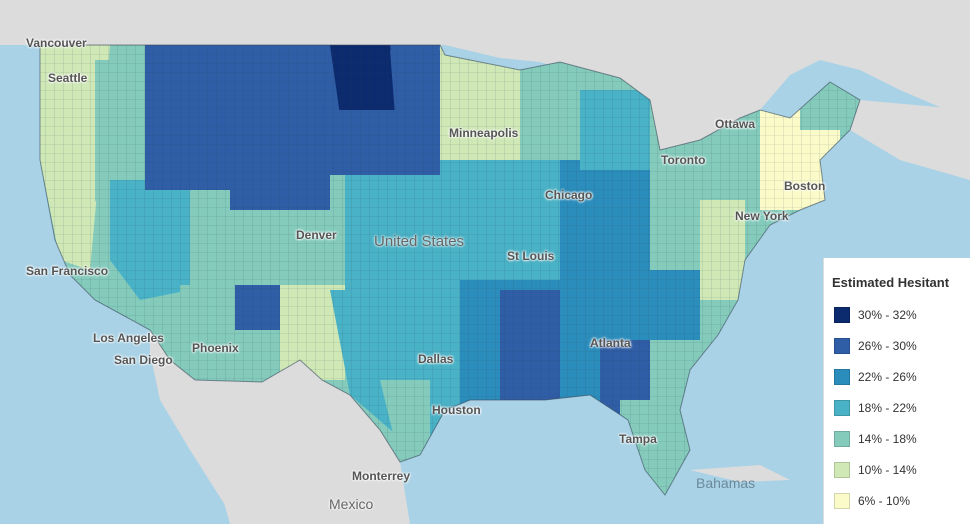 The image size is (970, 524). I want to click on legend-label: 14% - 18%, so click(887, 438).